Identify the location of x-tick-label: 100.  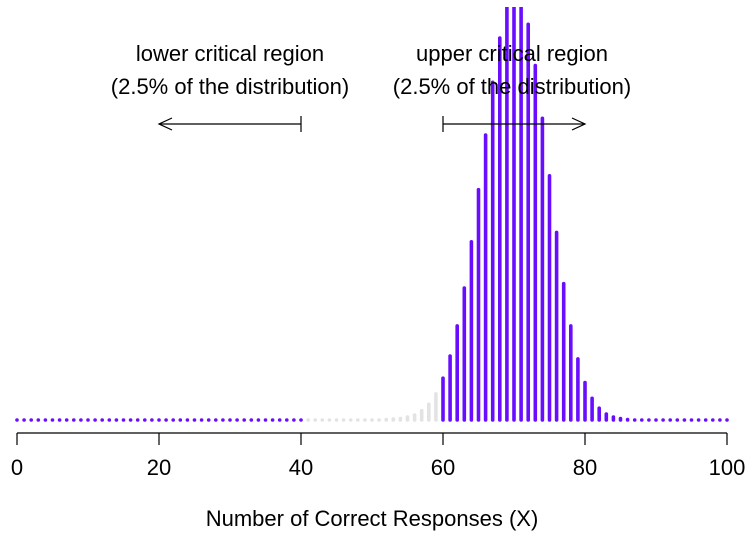
(727, 467).